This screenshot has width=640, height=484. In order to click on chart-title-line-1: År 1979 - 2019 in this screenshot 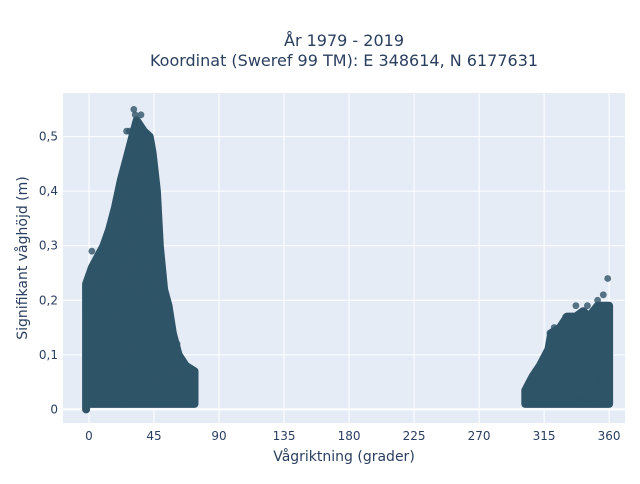, I will do `click(344, 40)`.